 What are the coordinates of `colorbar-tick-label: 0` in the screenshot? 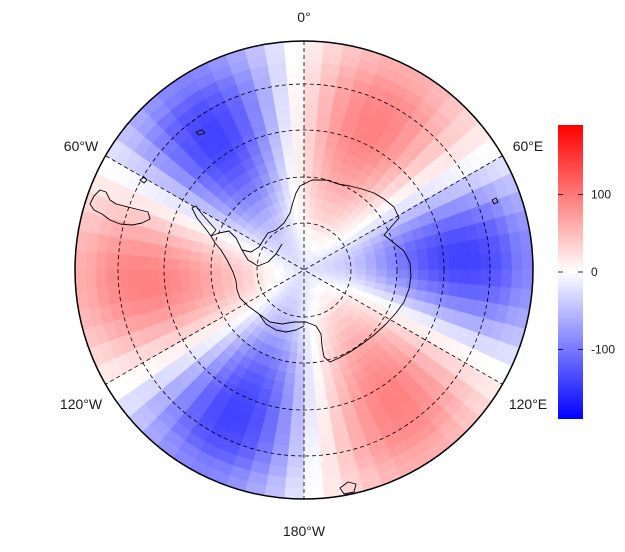 It's located at (594, 272).